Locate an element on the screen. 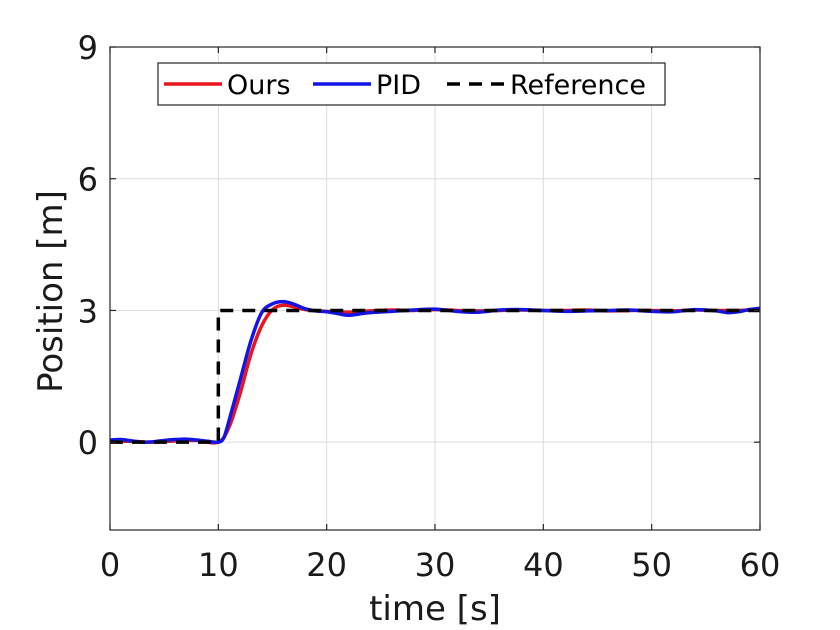  legend: Ours PID Reference is located at coordinates (411, 84).